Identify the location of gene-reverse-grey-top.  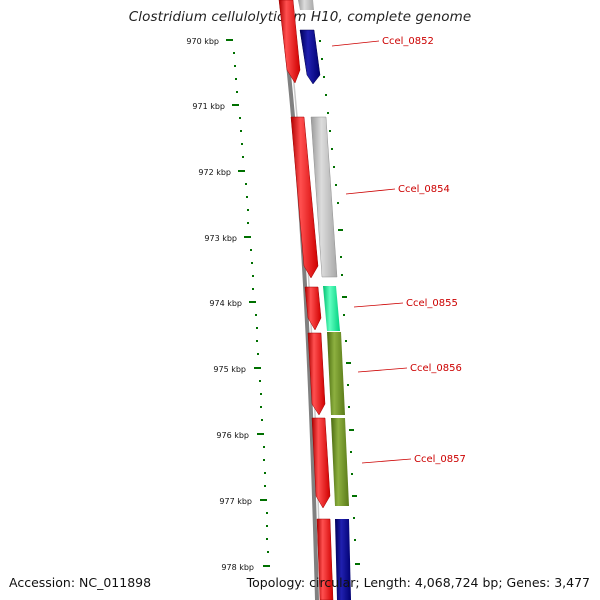
(306, 5).